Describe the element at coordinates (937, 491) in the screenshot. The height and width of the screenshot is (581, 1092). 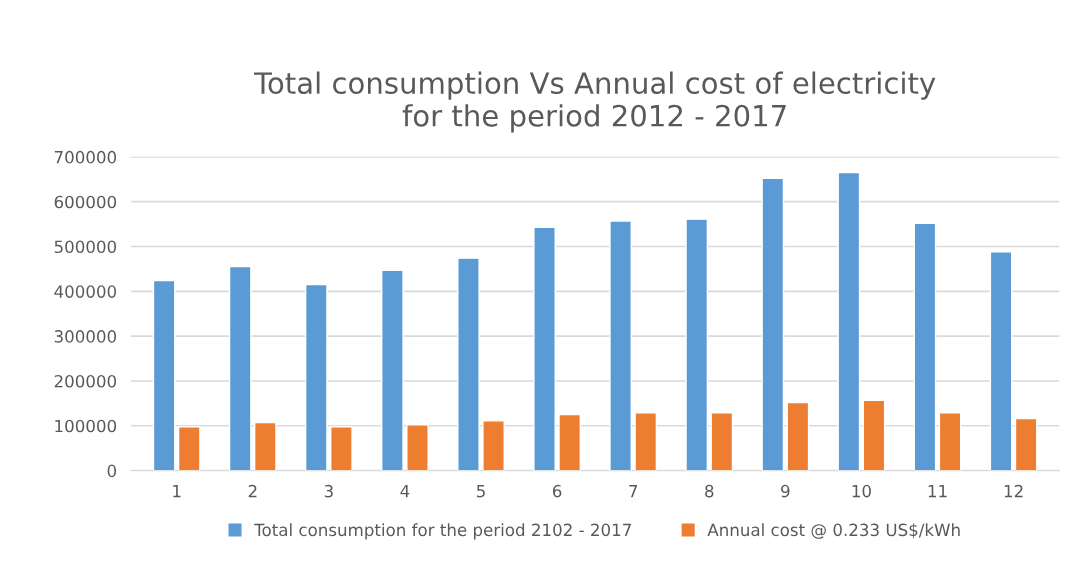
I see `x-tick-label: 11` at that location.